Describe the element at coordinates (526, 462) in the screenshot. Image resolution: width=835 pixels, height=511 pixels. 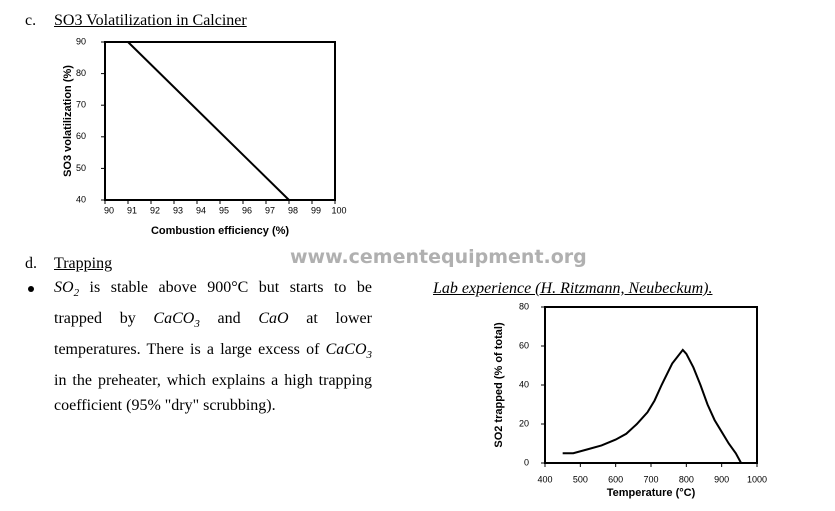
I see `y-tick-label: 0` at that location.